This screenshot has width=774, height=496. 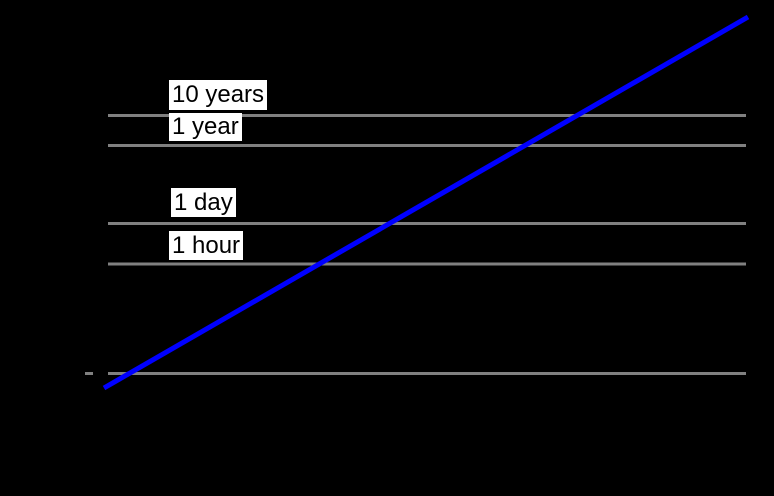 I want to click on ref-label-10-years: 10 years, so click(x=218, y=95).